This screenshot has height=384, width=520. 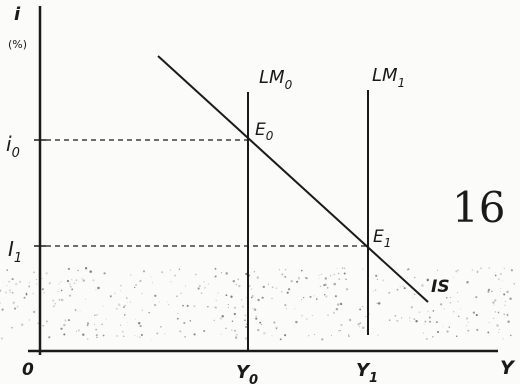 I want to click on i0-label: i0, so click(x=13, y=146).